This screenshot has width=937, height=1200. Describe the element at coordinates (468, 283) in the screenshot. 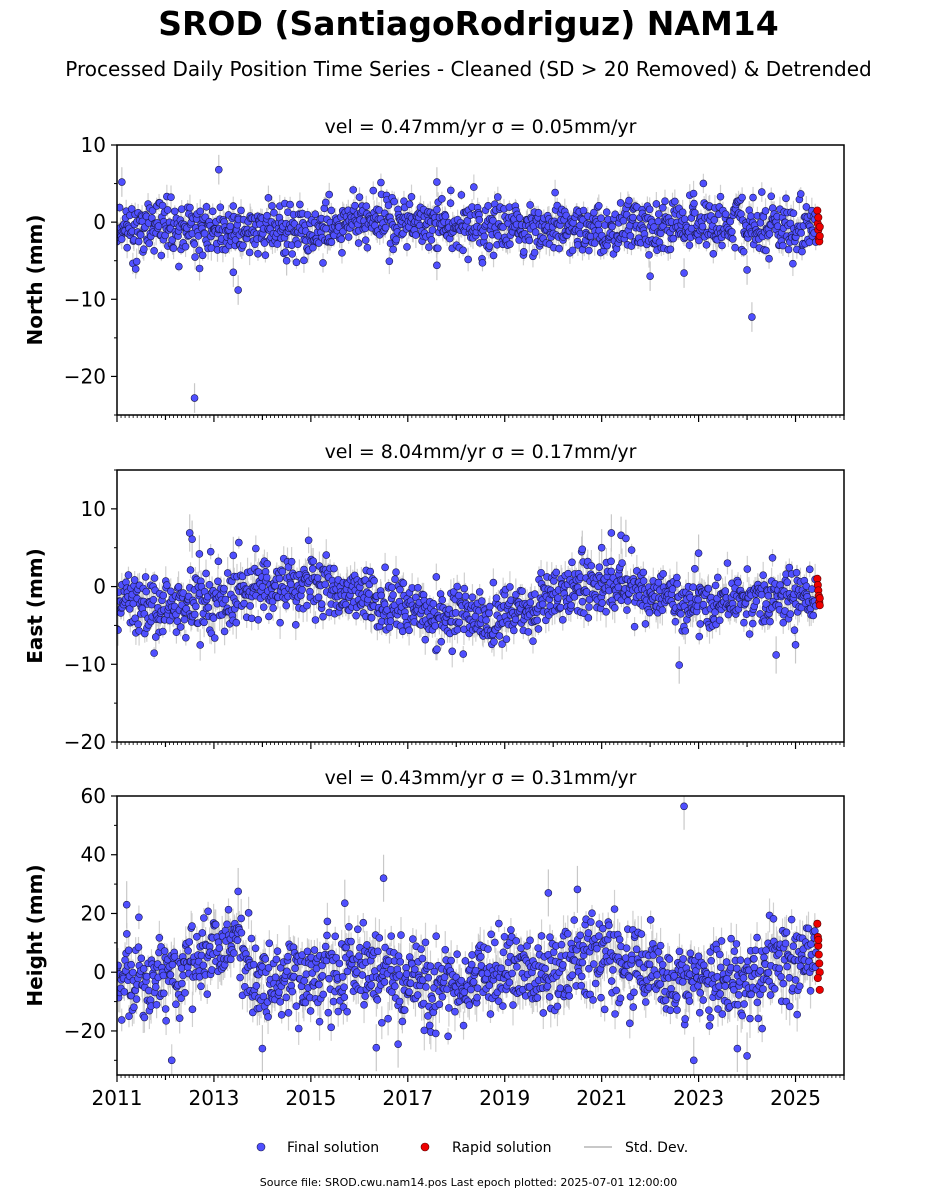

I see `final-solution-points` at that location.